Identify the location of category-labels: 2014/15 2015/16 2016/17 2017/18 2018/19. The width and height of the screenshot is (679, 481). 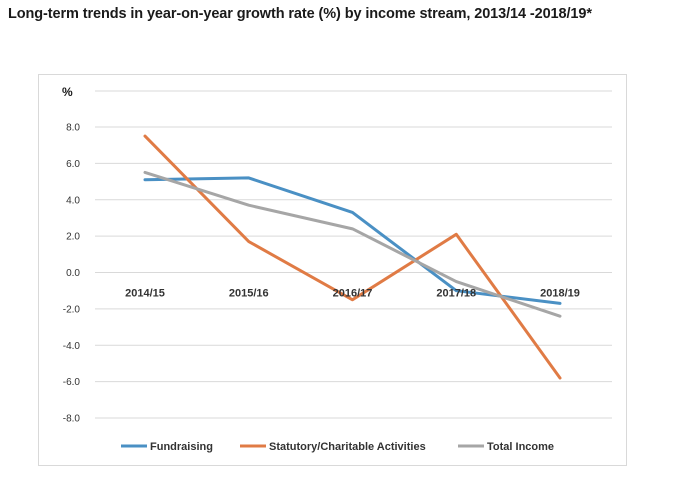
(352, 294).